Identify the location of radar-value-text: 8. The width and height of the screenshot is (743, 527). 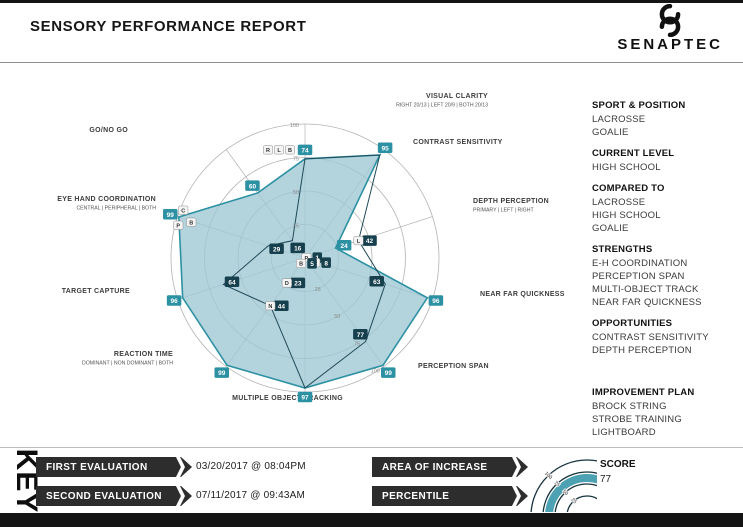
(326, 263).